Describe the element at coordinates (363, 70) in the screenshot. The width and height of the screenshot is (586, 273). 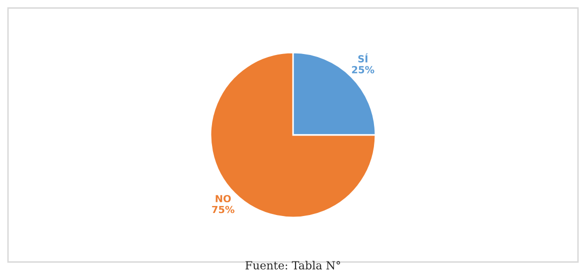
I see `data-label: 25%` at that location.